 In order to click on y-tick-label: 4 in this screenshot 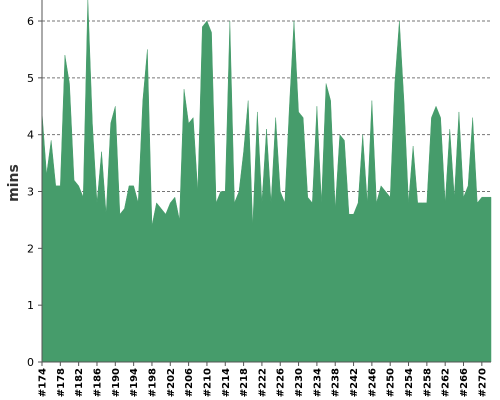, I will do `click(30, 135)`.